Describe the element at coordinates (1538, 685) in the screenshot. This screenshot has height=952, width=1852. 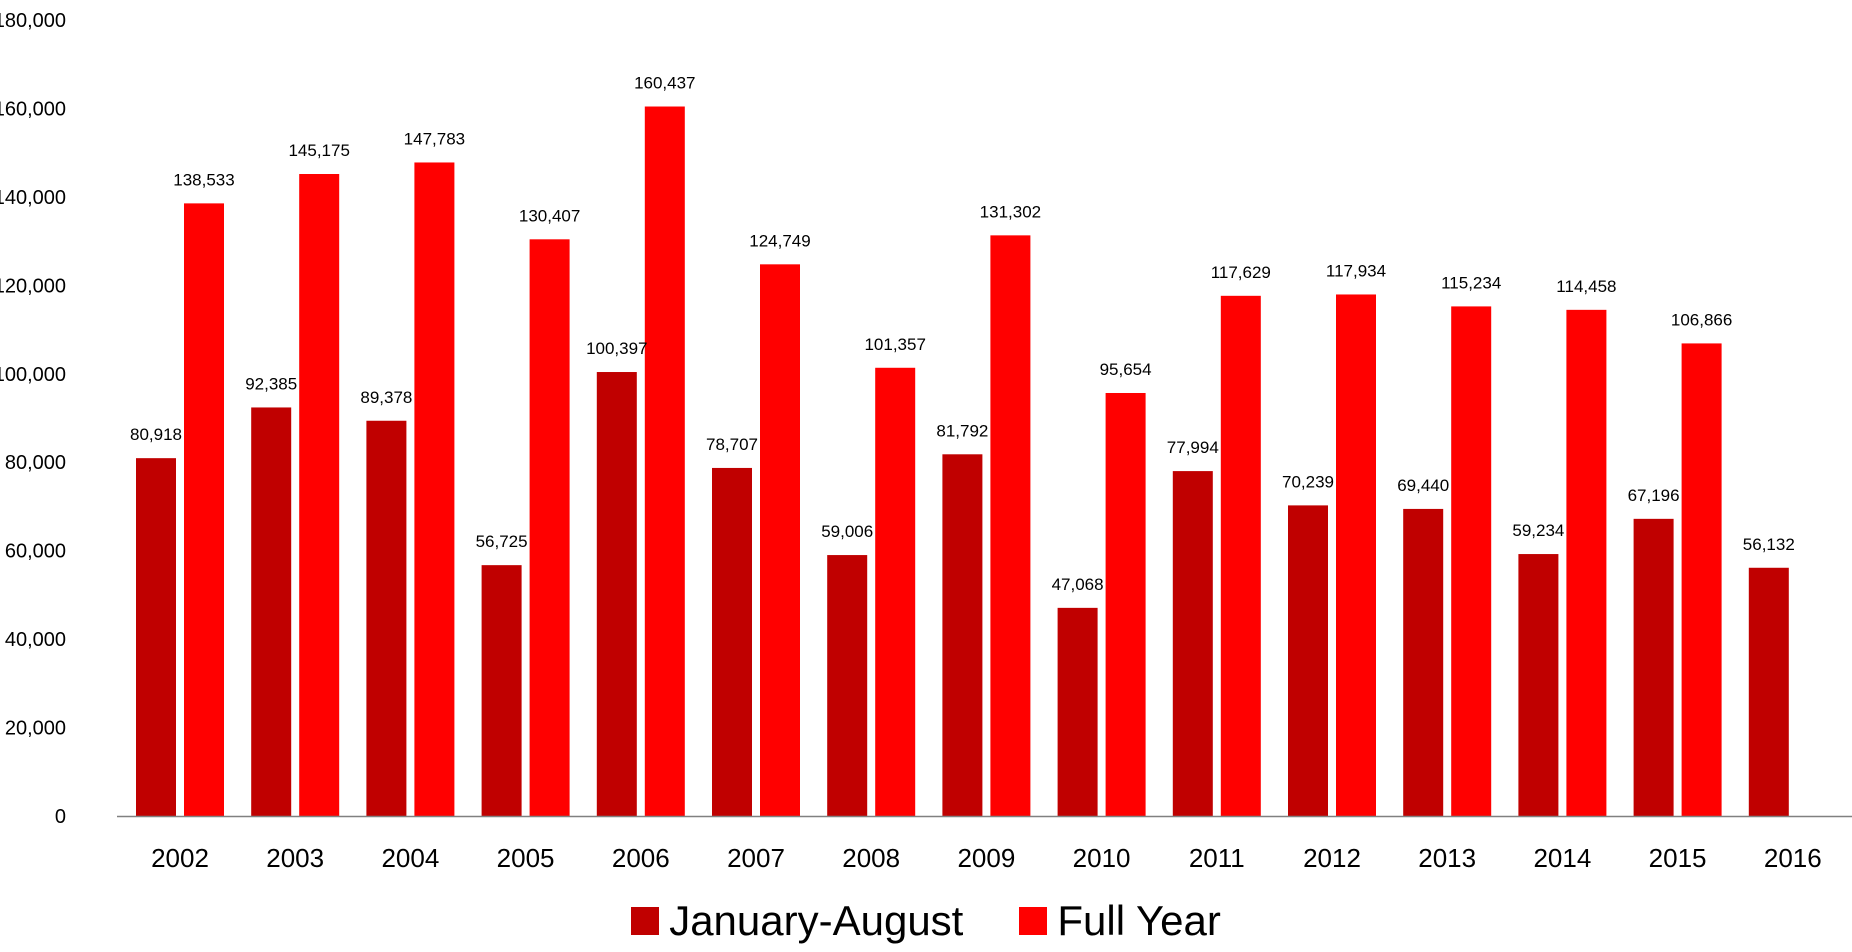
I see `bar-january-august-2014` at that location.